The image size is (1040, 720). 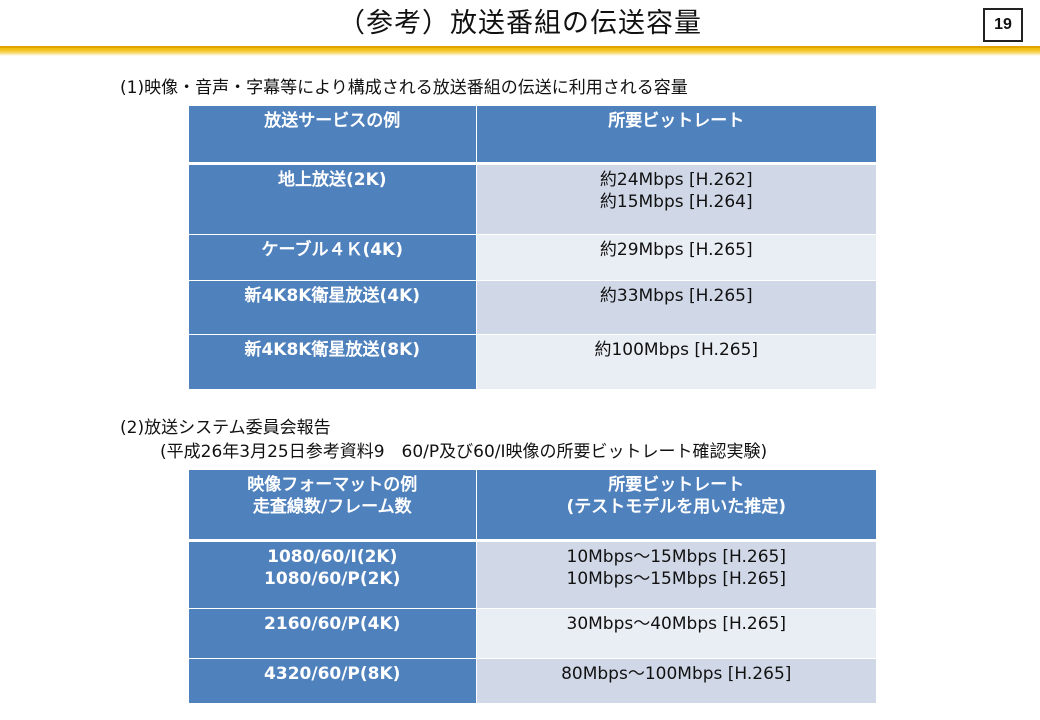 What do you see at coordinates (676, 506) in the screenshot?
I see `column-header-bitrate: 所要ビットレート (テストモデルを用いた推定)` at bounding box center [676, 506].